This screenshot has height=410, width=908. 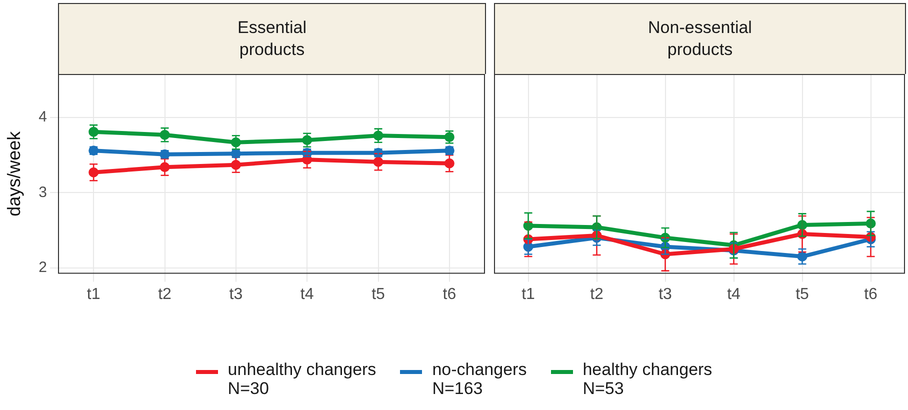 What do you see at coordinates (42, 192) in the screenshot?
I see `y-tick-label: 3` at bounding box center [42, 192].